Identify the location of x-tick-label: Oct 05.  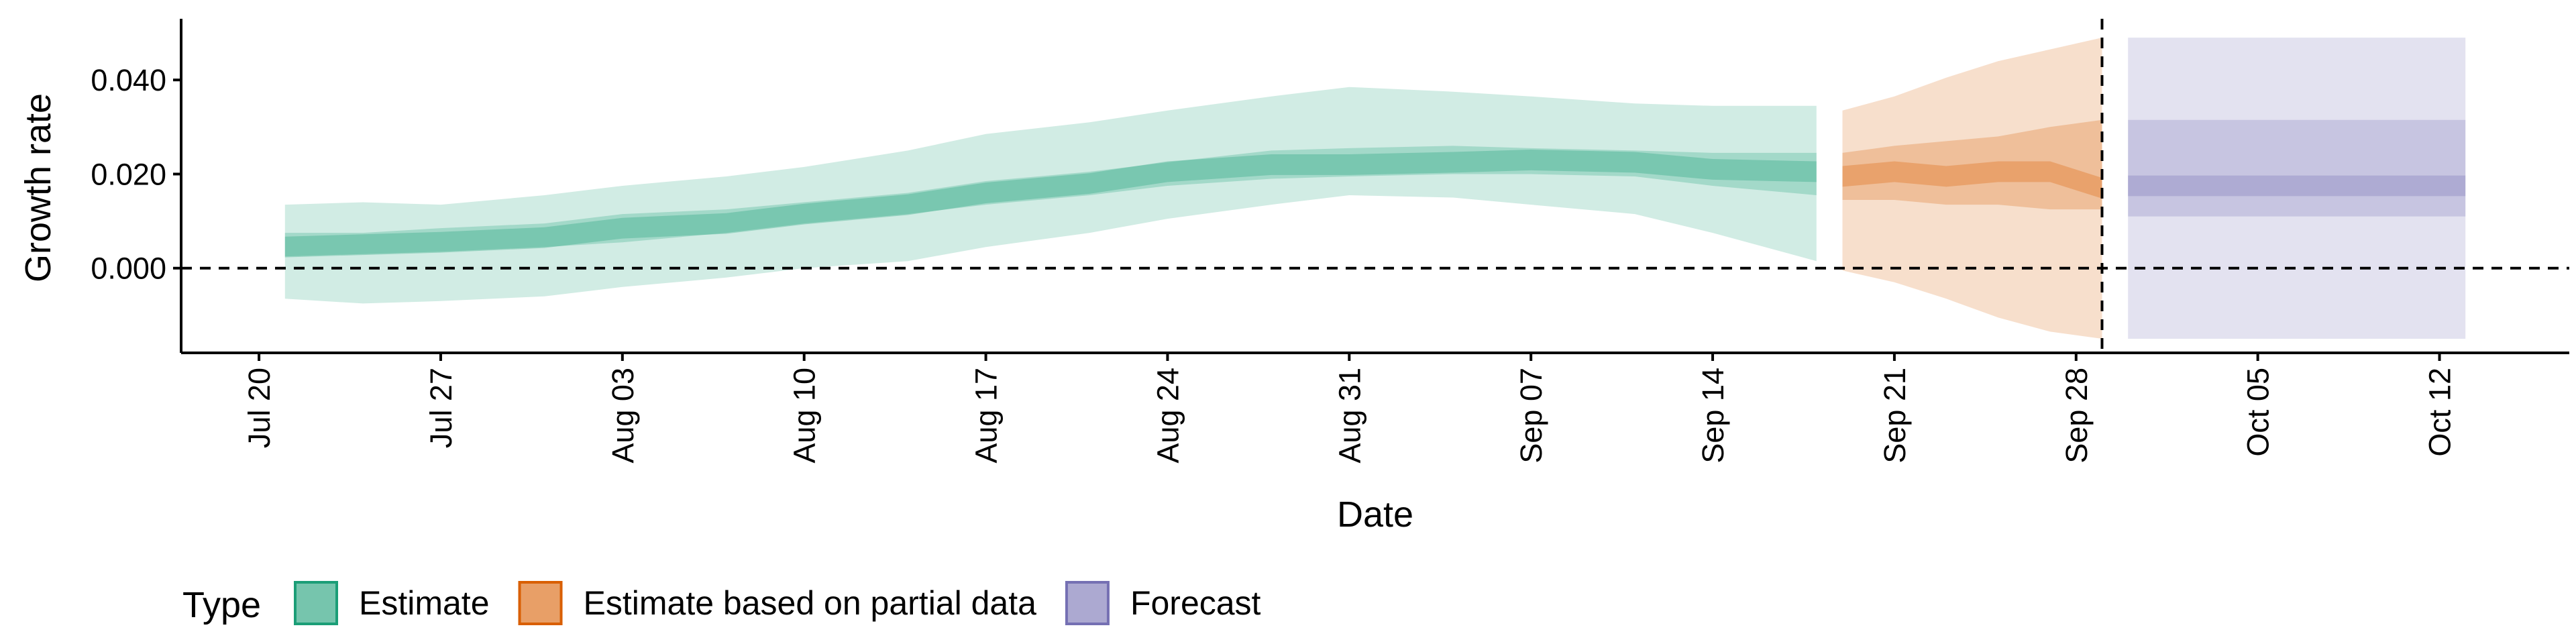
(2258, 412).